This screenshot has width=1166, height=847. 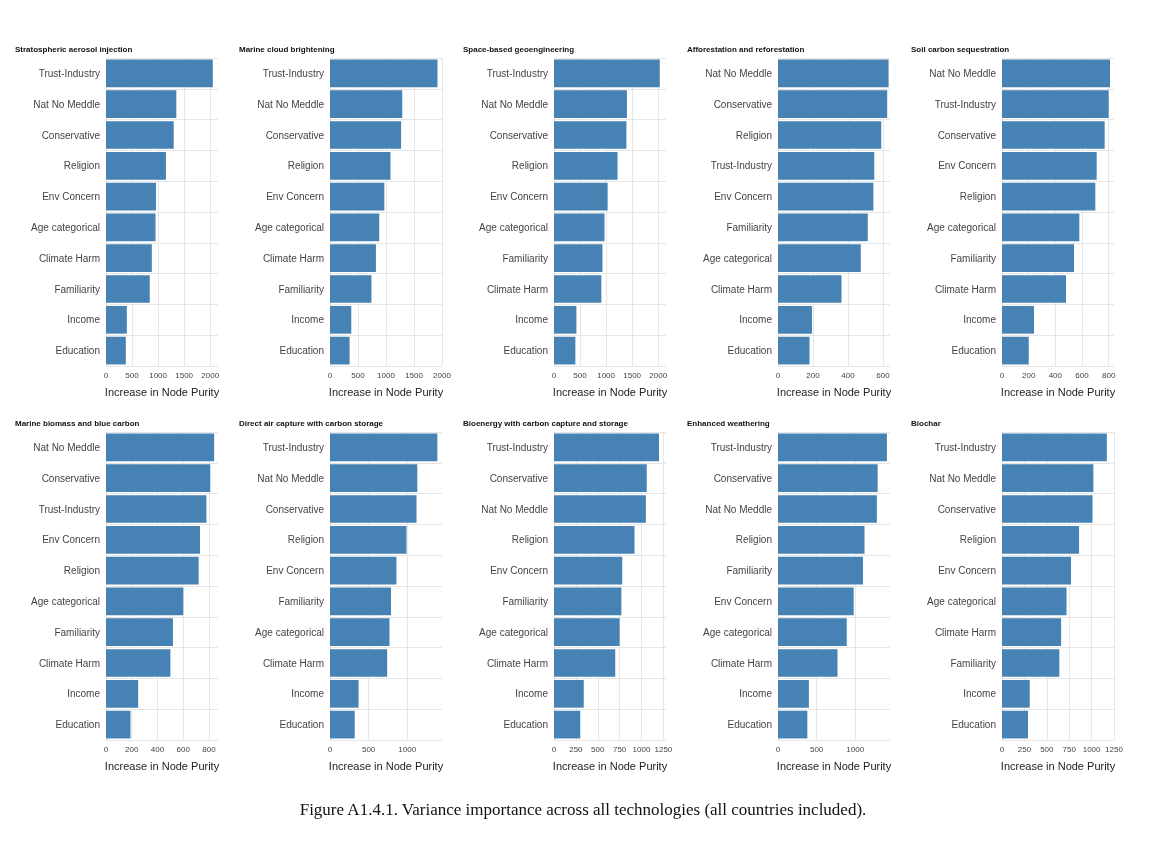 I want to click on x-tick-label: 600, so click(x=1082, y=375).